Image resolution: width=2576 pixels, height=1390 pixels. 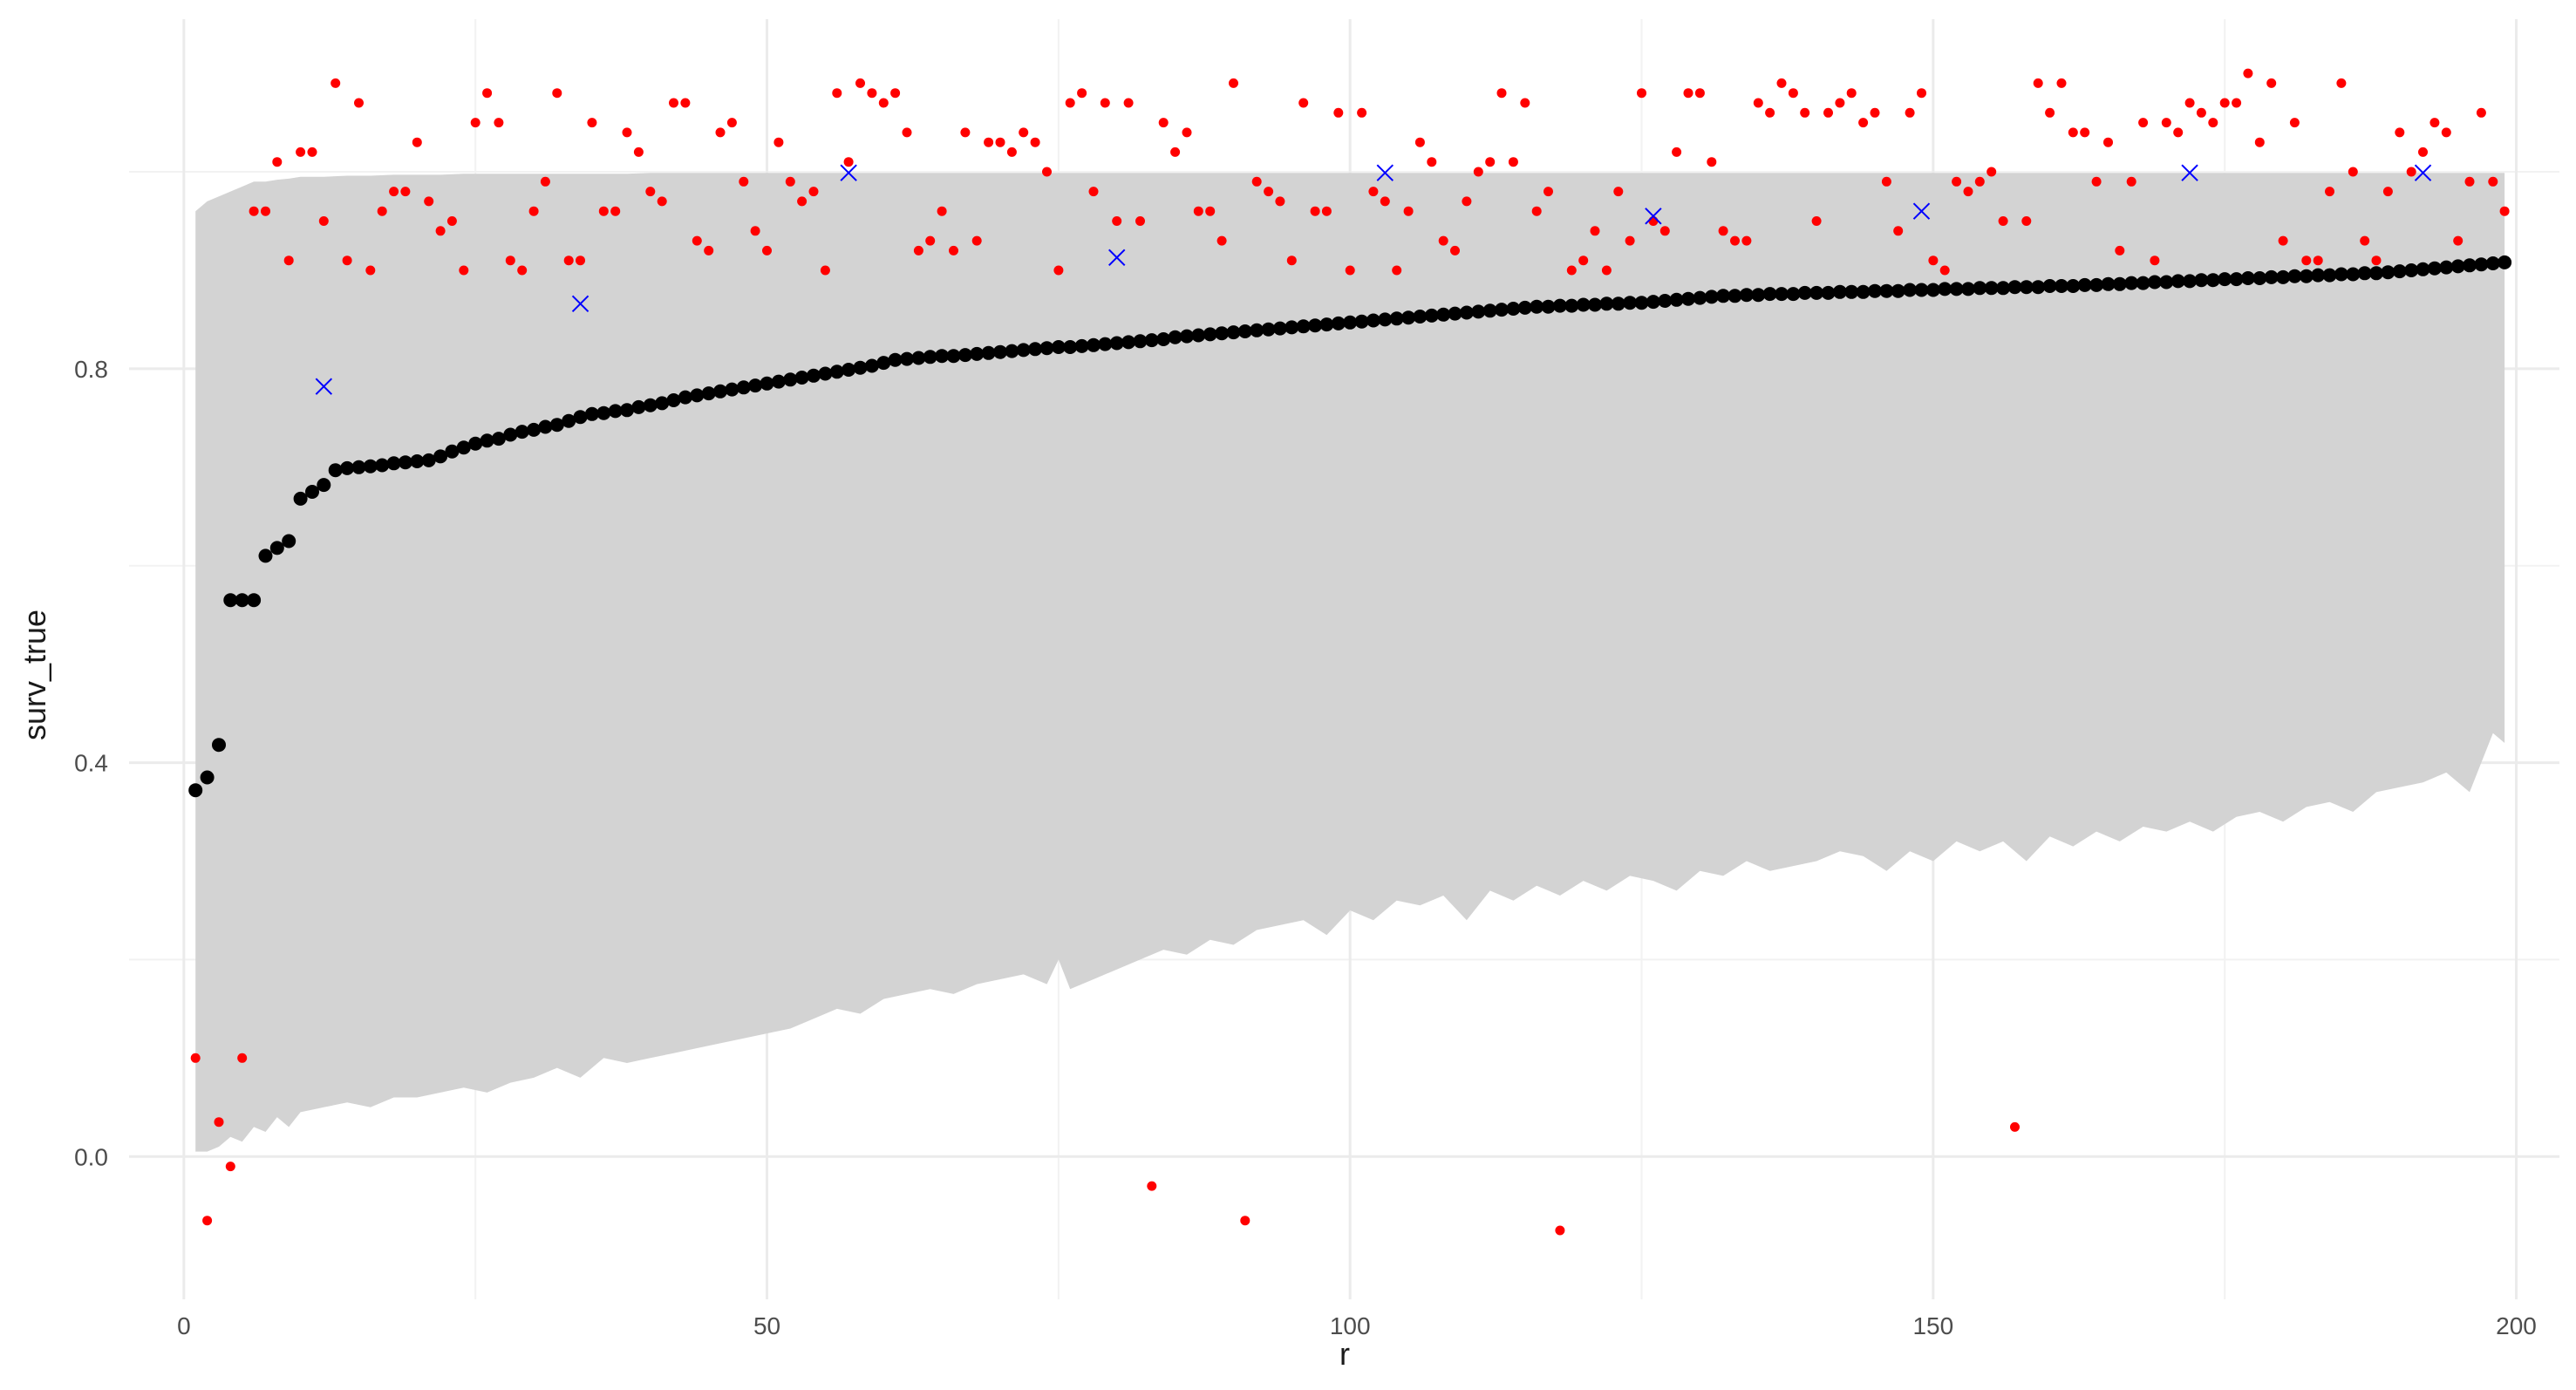 I want to click on y-tick-label: 0.8, so click(x=91, y=369).